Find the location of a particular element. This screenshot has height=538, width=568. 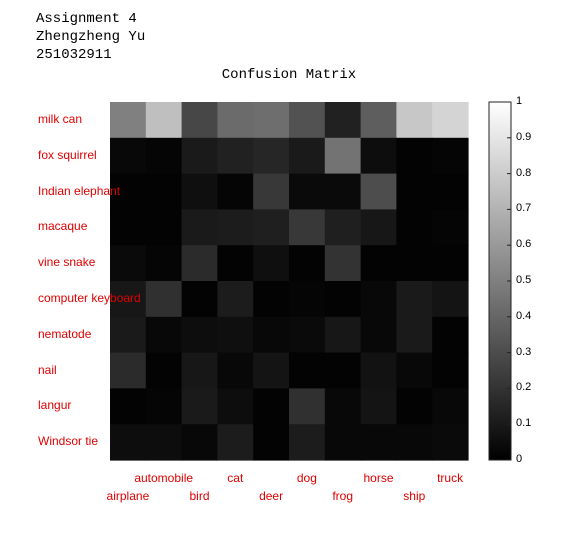

colorbar-tick-label: 0.5 is located at coordinates (524, 280).